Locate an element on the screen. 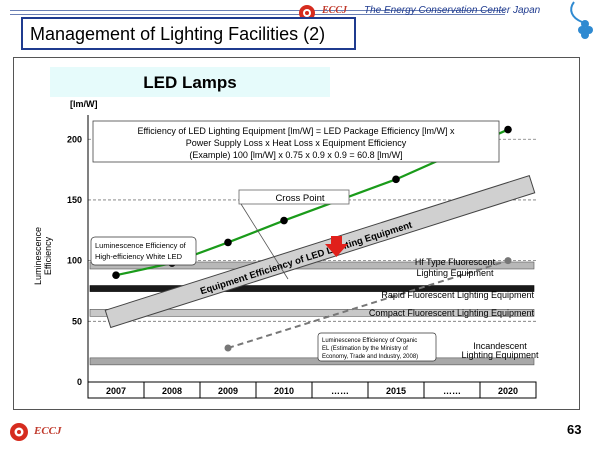 The image size is (600, 450). band-label-hf-1: Hf Type Fluorescent is located at coordinates (455, 262).